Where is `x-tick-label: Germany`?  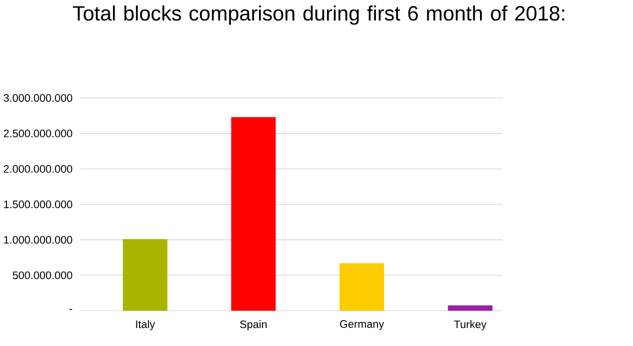 x-tick-label: Germany is located at coordinates (362, 325).